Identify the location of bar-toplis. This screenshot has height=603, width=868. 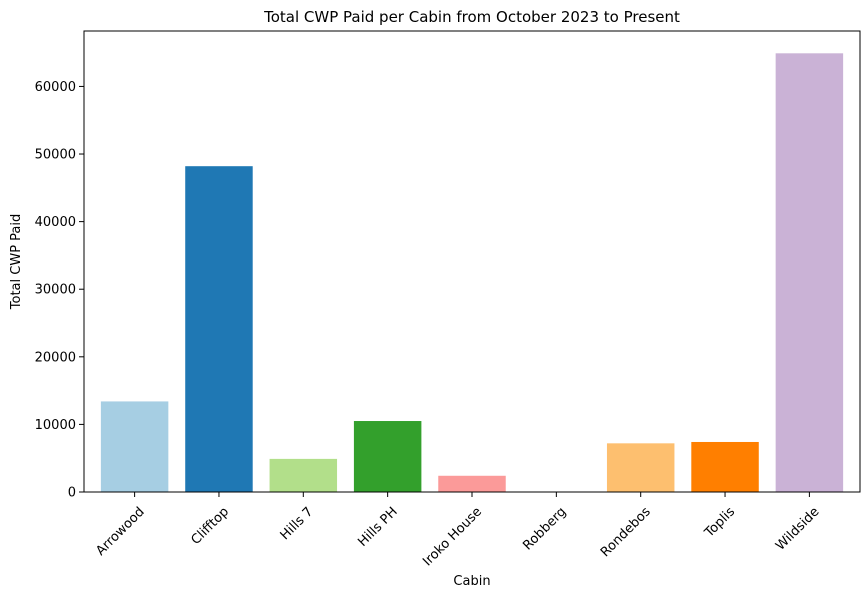
(725, 466).